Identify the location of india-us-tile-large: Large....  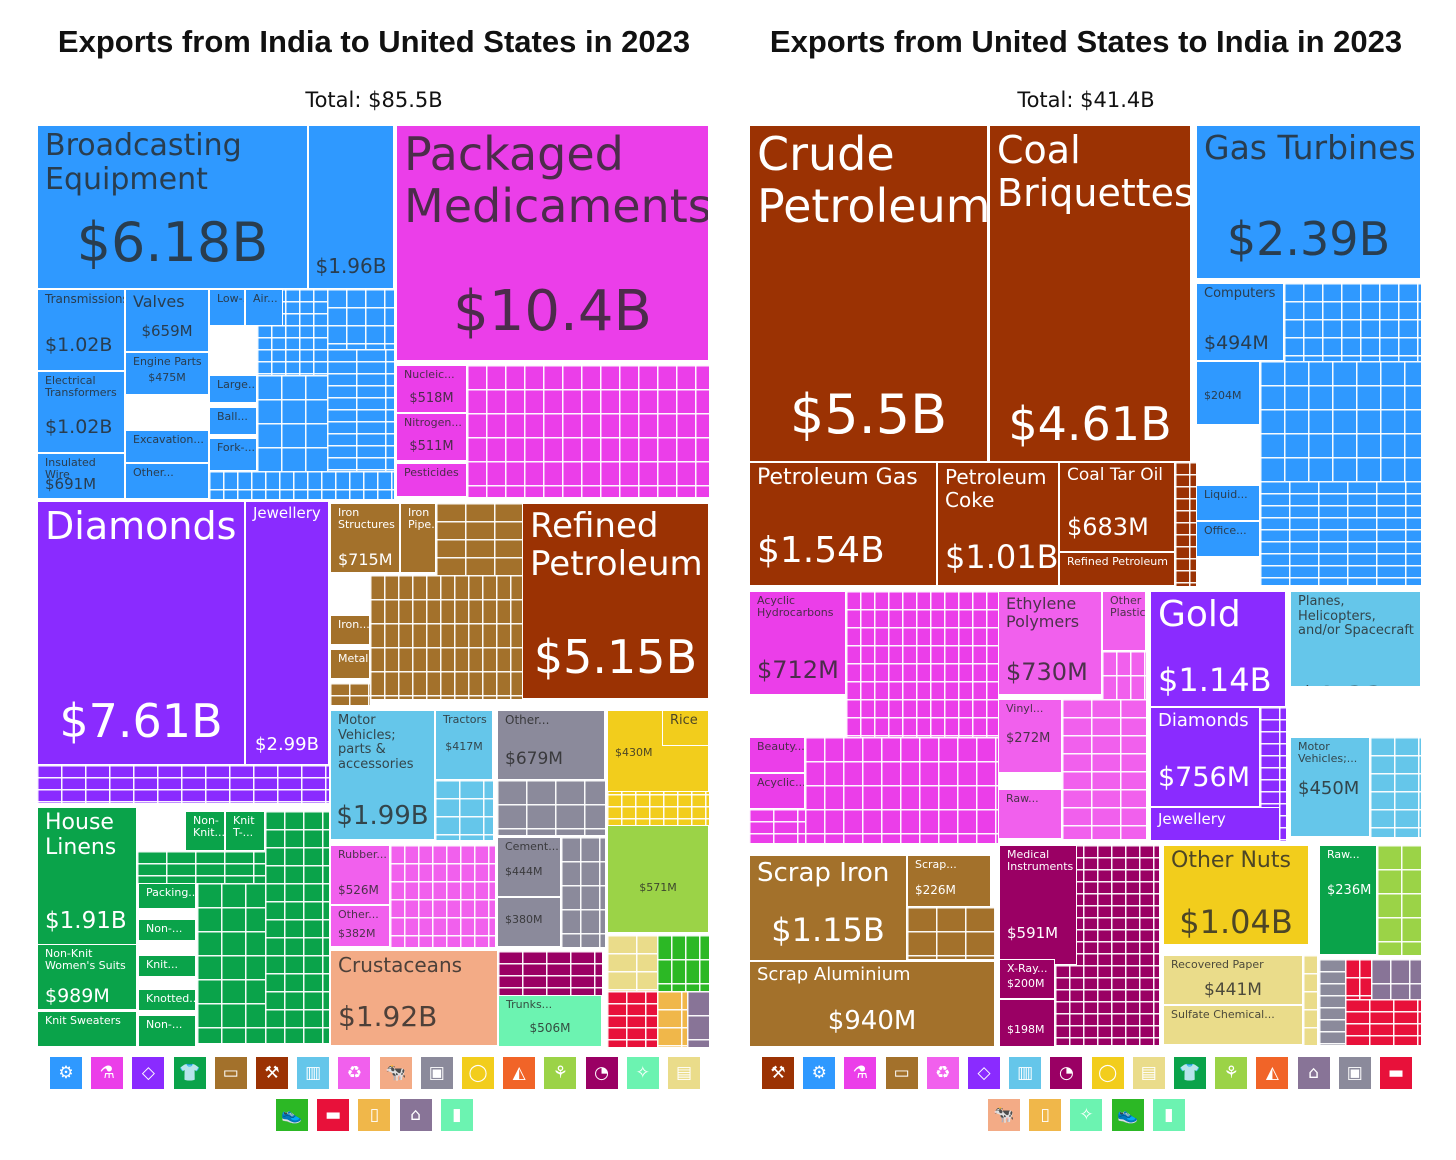
(233, 389).